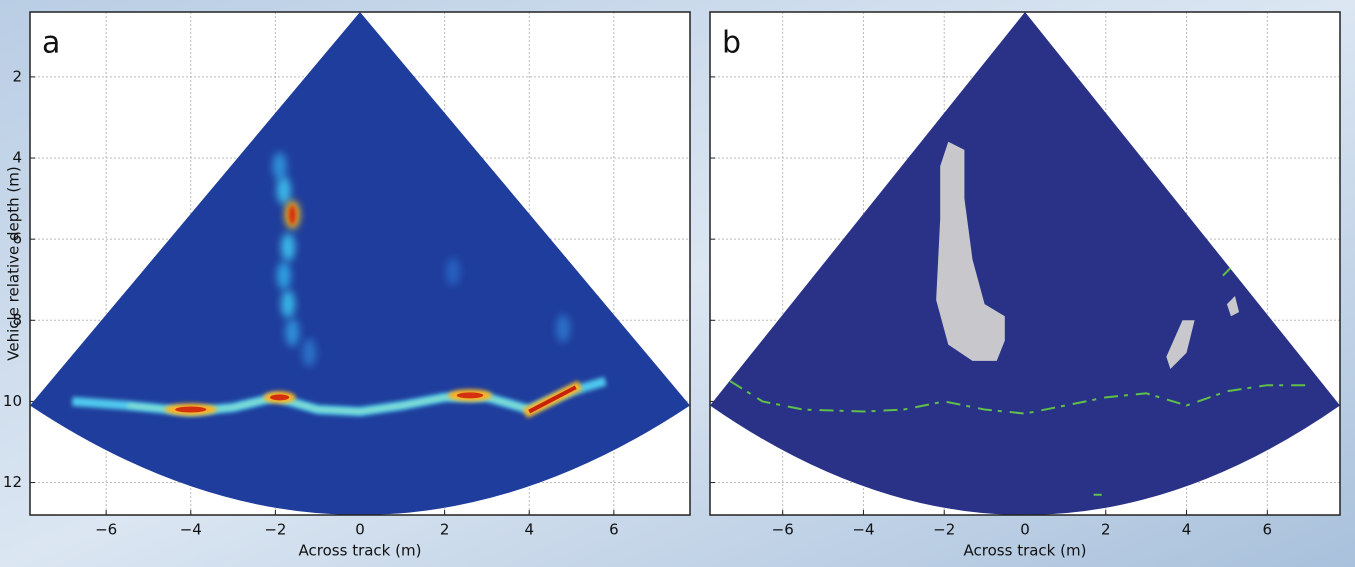 This screenshot has height=567, width=1355. Describe the element at coordinates (51, 43) in the screenshot. I see `panel-letter: a` at that location.